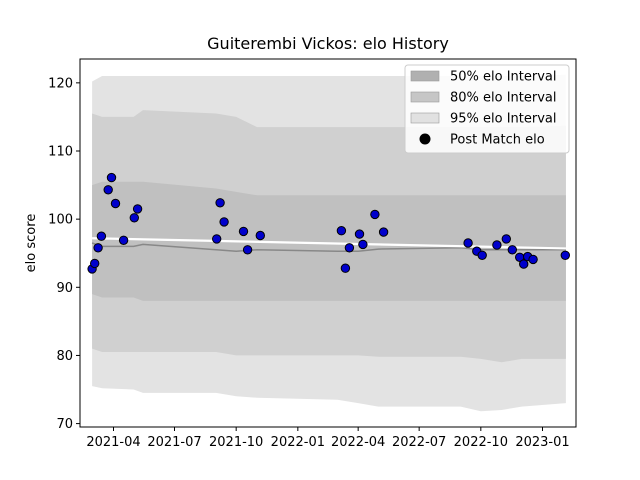 The image size is (640, 480). I want to click on legend-label: Post Match elo, so click(497, 140).